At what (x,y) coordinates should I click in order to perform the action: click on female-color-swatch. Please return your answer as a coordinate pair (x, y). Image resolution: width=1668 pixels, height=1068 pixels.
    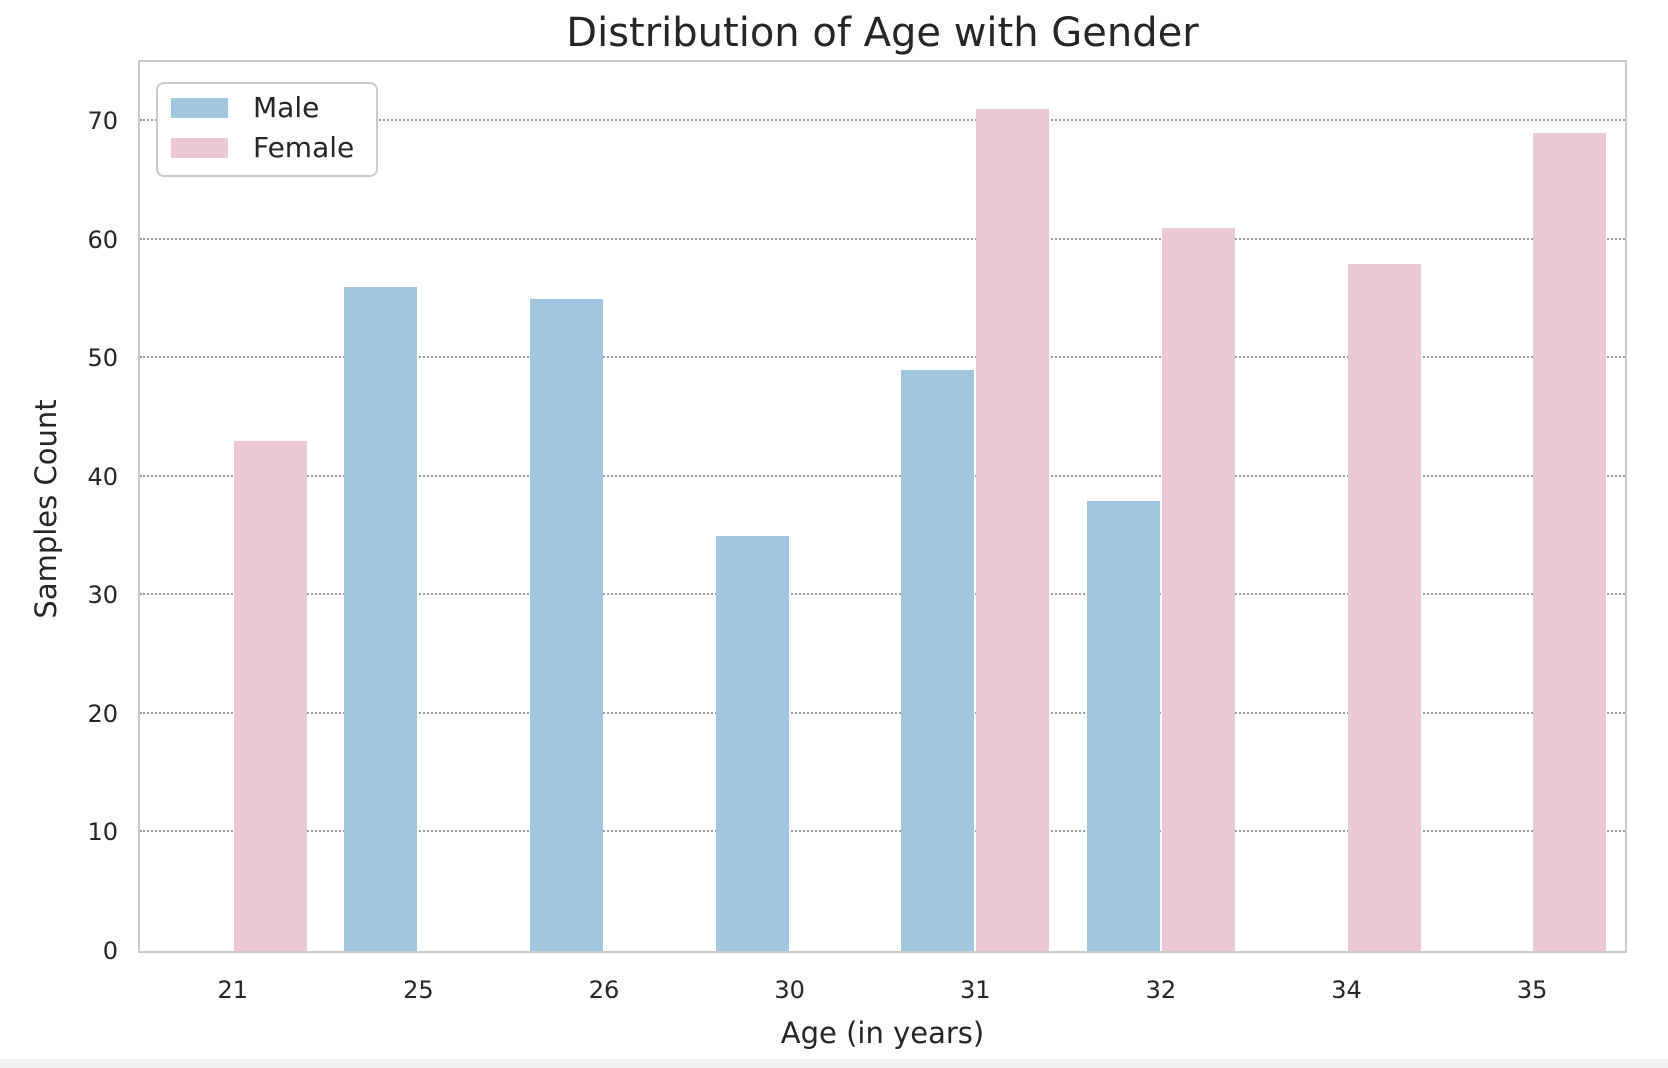
    Looking at the image, I should click on (199, 148).